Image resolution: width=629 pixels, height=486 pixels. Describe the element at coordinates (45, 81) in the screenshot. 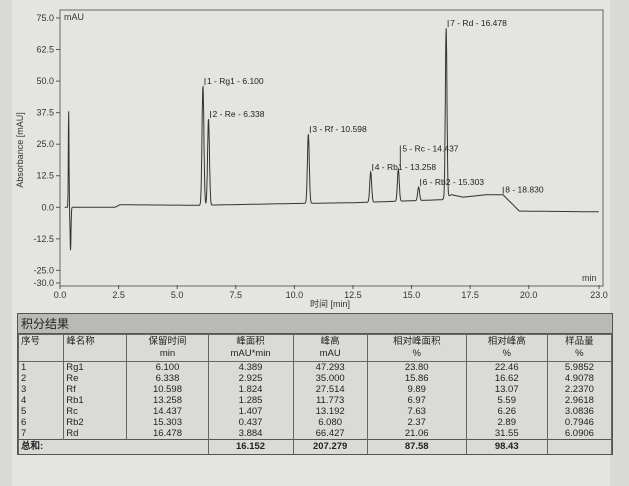

I see `y-tick-label: 50.0` at that location.